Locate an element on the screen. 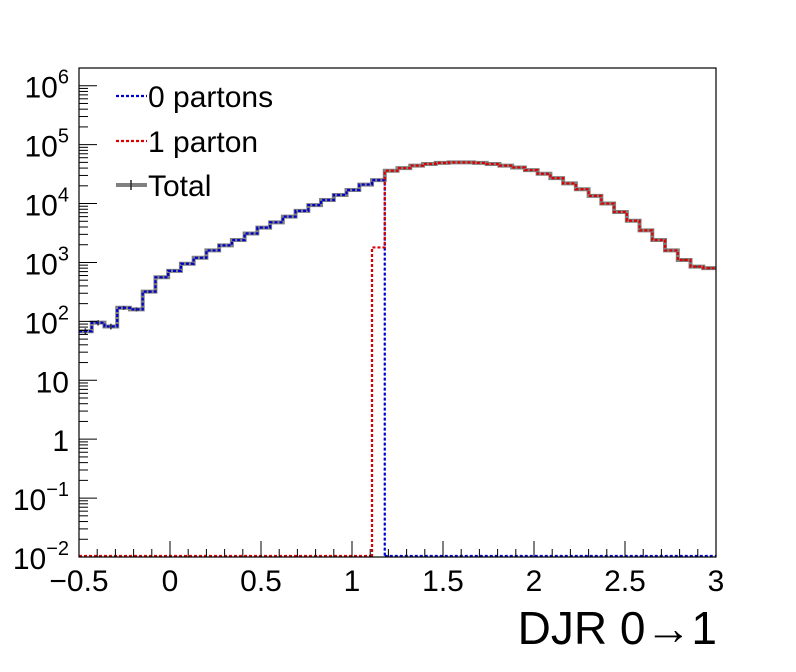  x-tick-label: 2.5 is located at coordinates (625, 581).